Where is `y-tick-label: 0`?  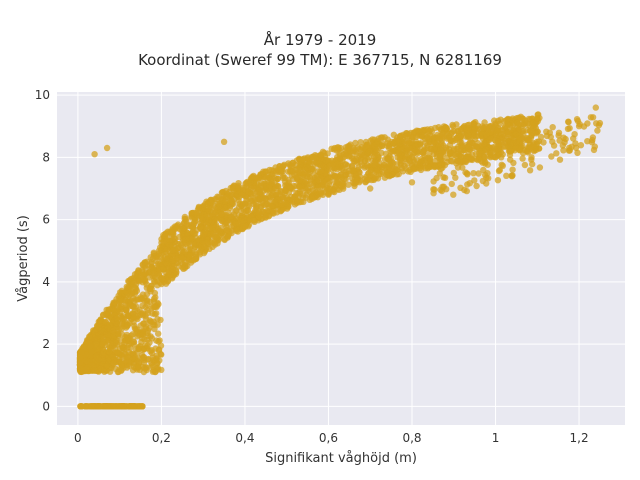 y-tick-label: 0 is located at coordinates (46, 406).